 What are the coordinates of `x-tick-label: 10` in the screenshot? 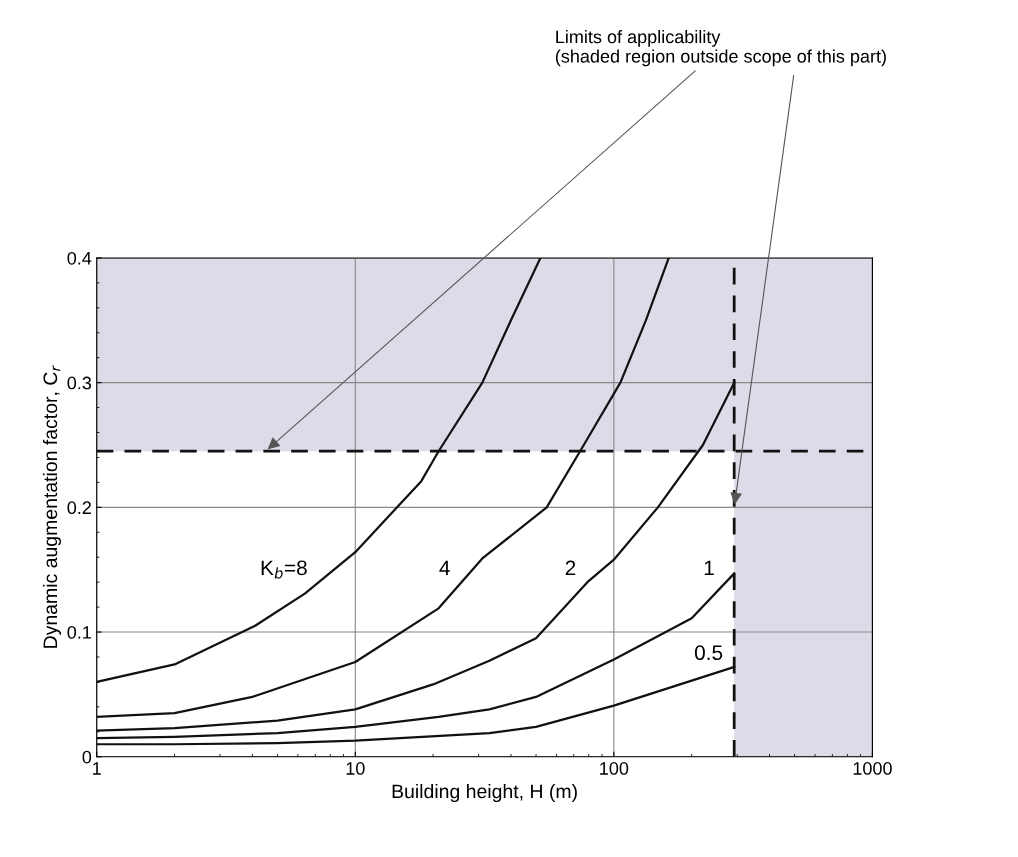 It's located at (355, 768).